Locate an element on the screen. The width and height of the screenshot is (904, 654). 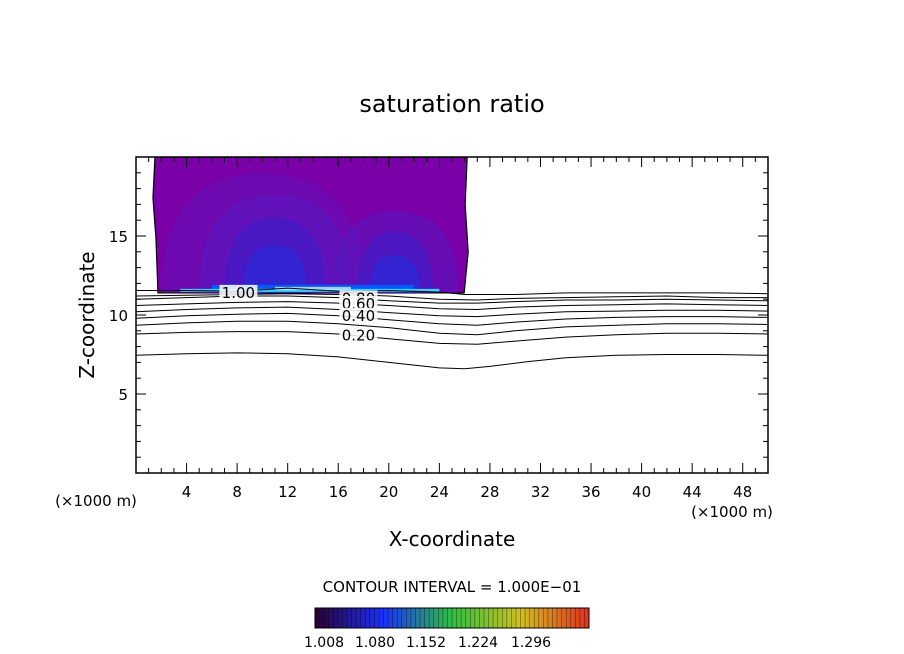
x-tick-label: 28 is located at coordinates (489, 492).